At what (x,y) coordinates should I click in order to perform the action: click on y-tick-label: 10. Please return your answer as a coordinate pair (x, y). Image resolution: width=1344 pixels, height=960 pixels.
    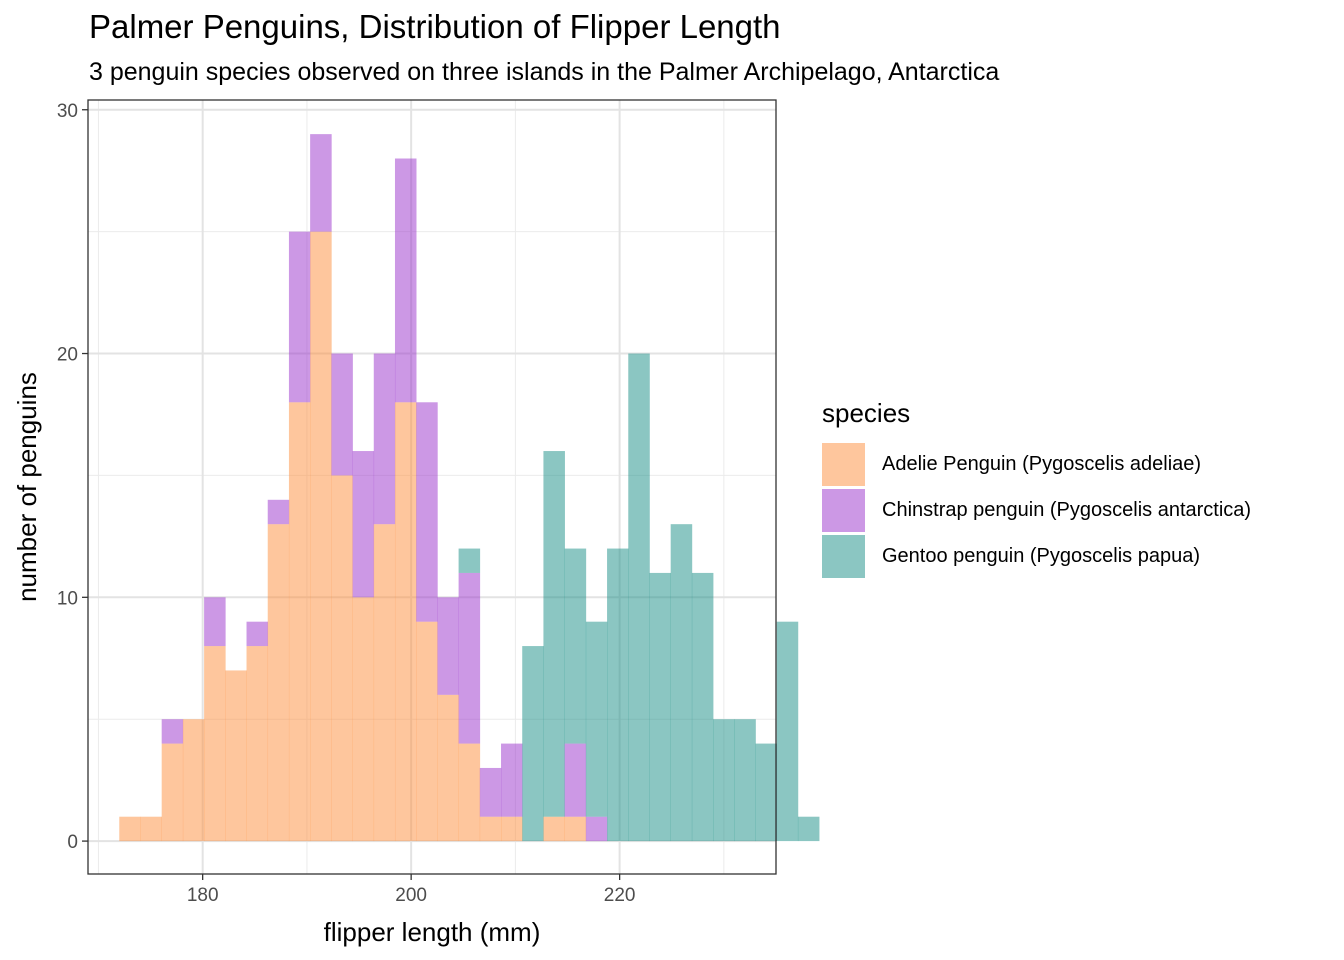
    Looking at the image, I should click on (67, 598).